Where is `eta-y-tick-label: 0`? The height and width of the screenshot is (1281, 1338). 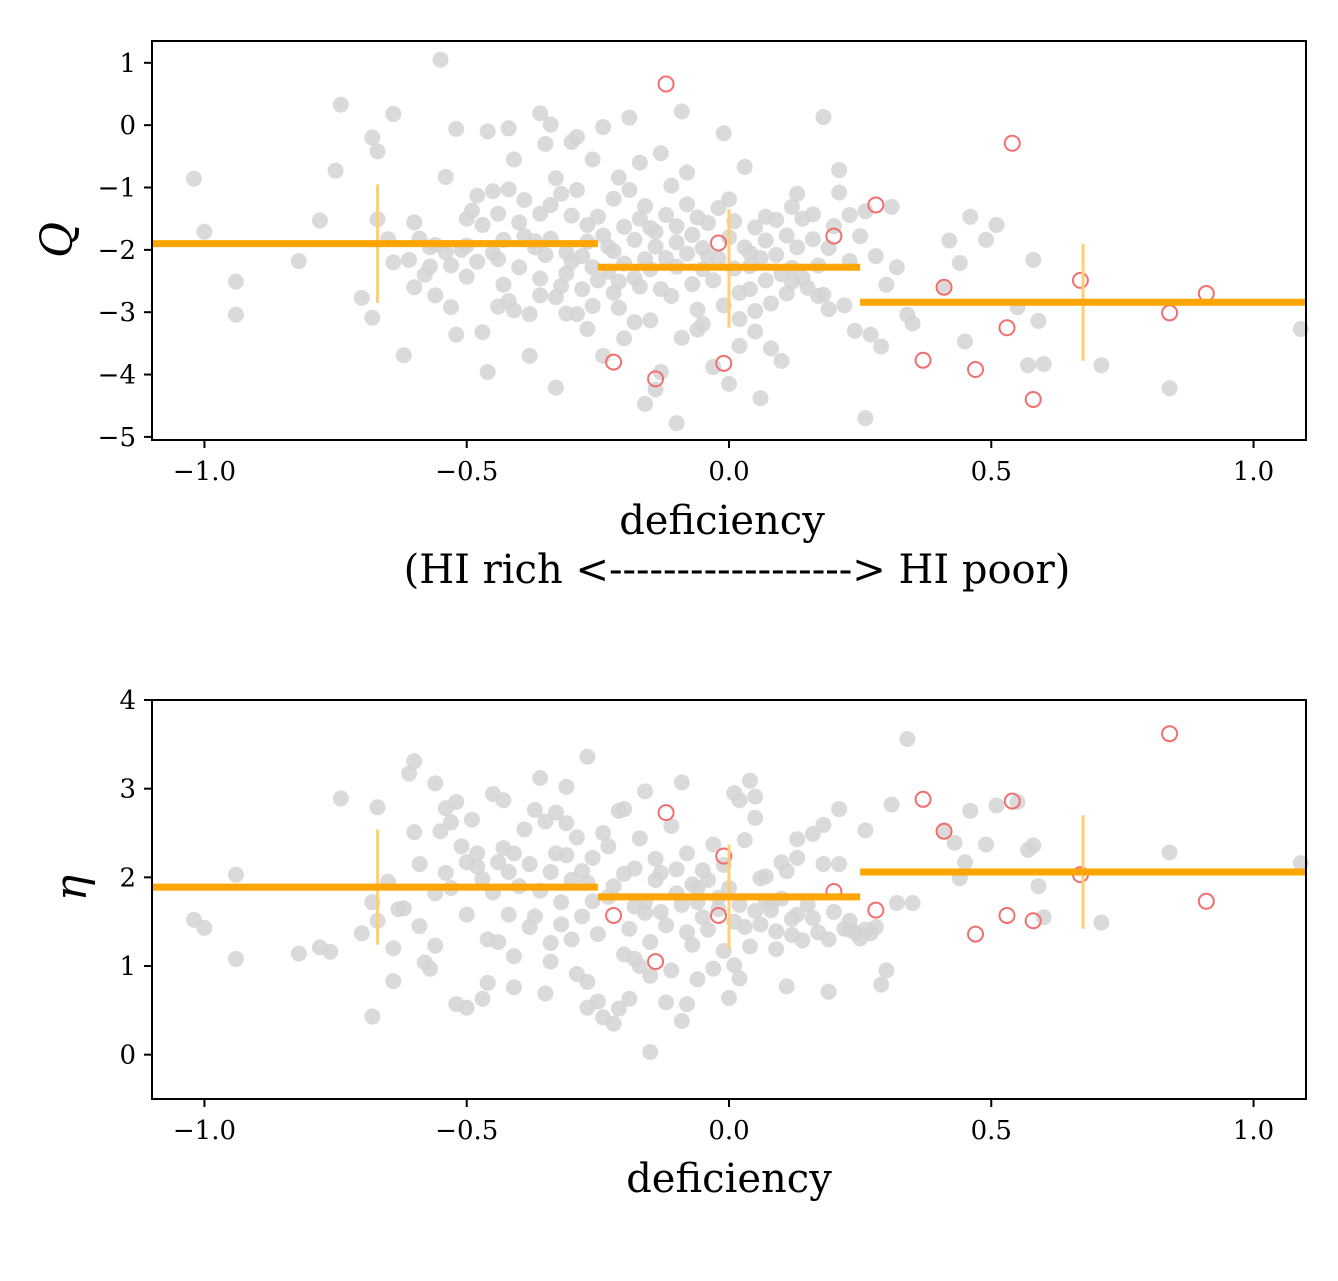 eta-y-tick-label: 0 is located at coordinates (127, 1056).